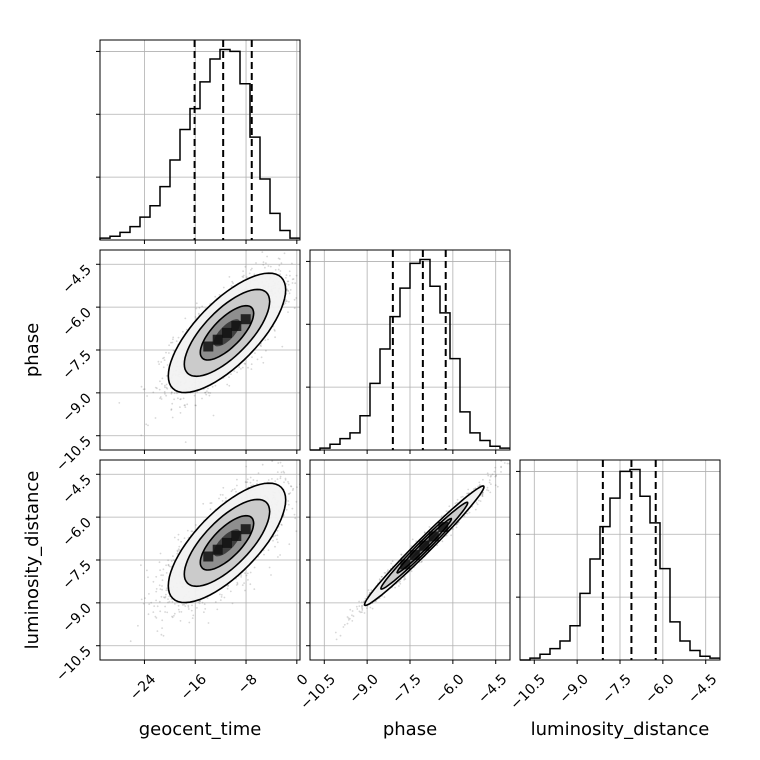  What do you see at coordinates (227, 333) in the screenshot?
I see `density-contour` at bounding box center [227, 333].